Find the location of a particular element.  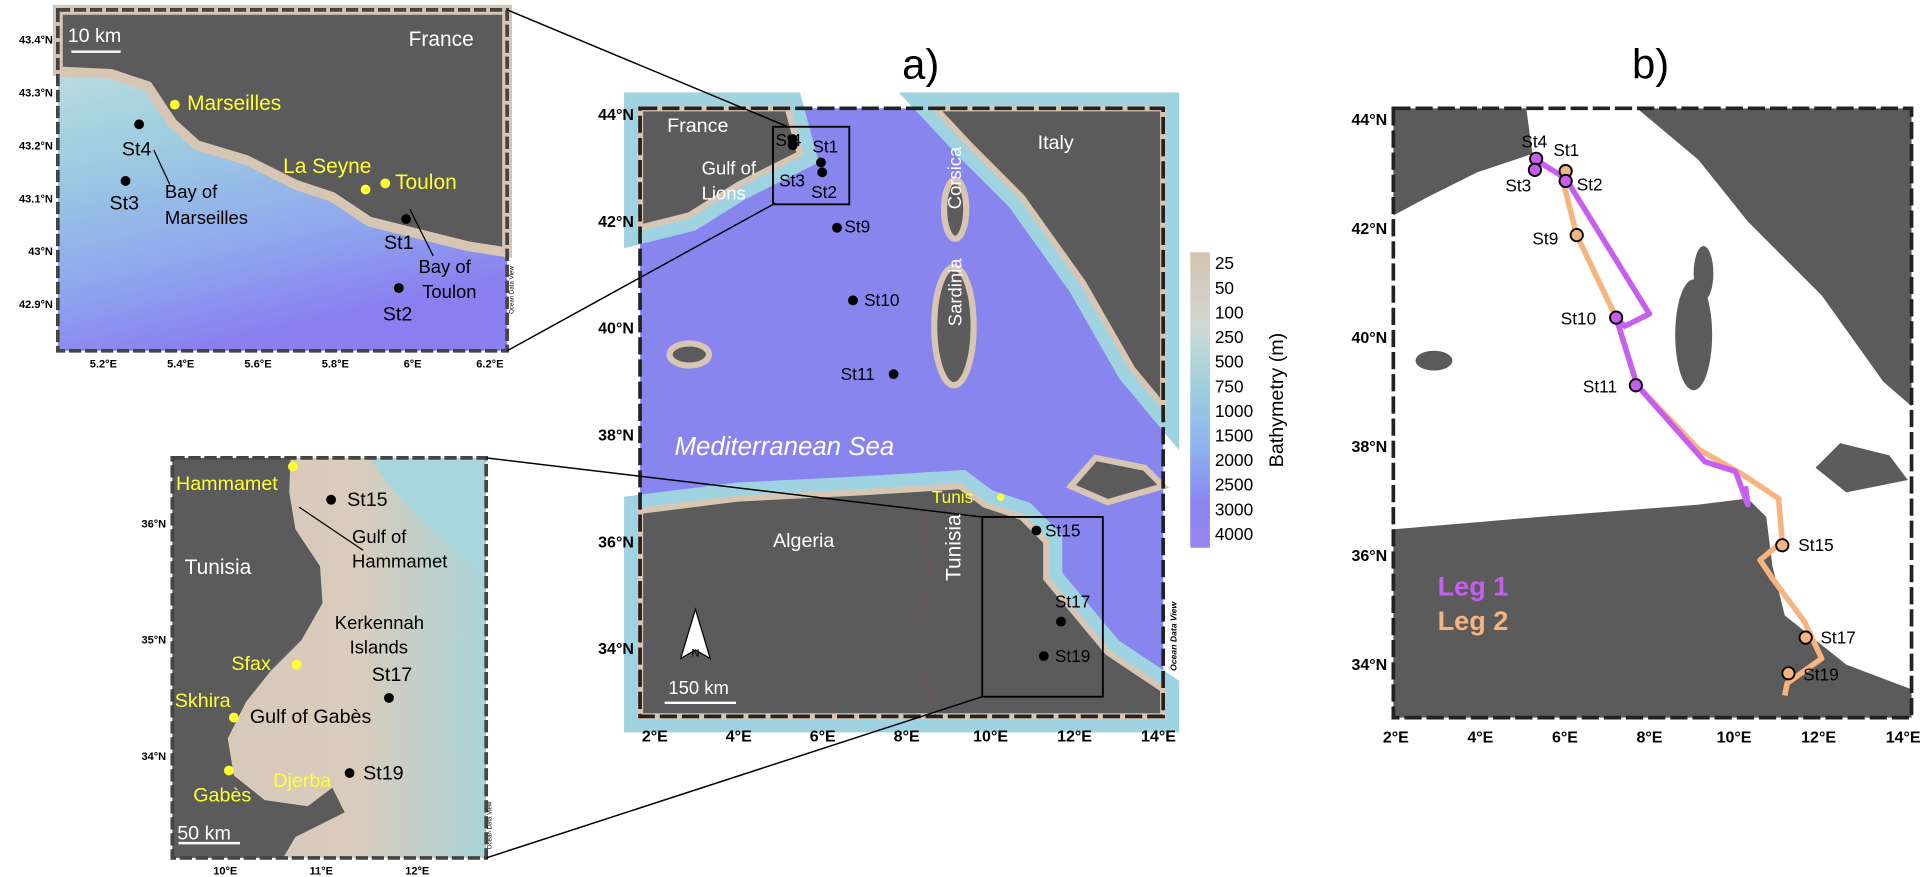

label: Sardinia is located at coordinates (954, 292).